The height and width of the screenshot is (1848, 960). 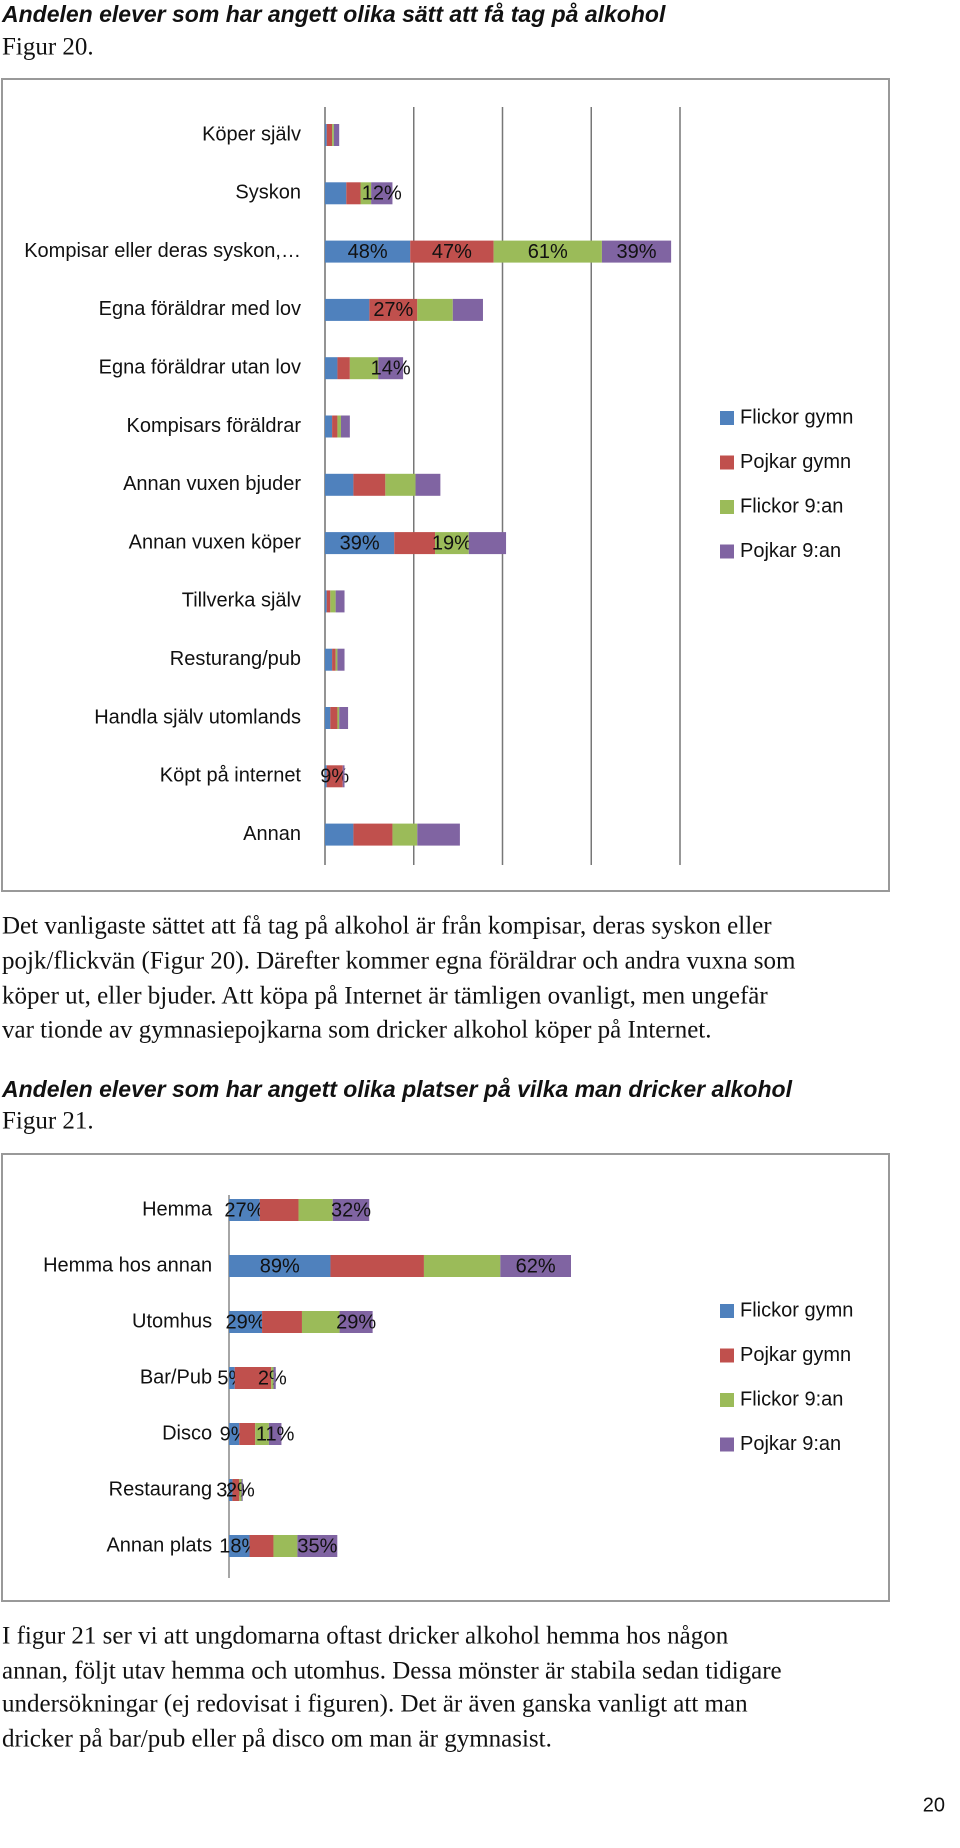 I want to click on category-label: Köpt på internet, so click(x=231, y=776).